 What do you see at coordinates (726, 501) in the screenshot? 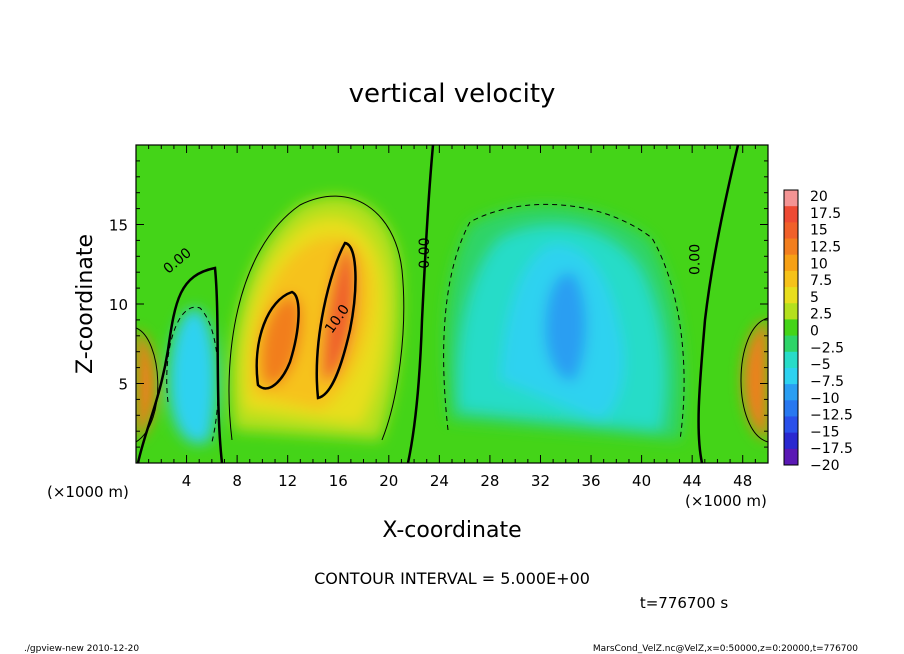
I see `x-unit-right: (×1000 m)` at bounding box center [726, 501].